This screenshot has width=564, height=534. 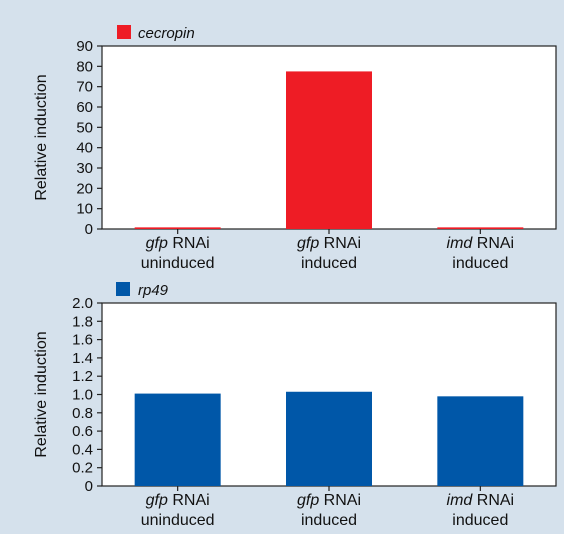 What do you see at coordinates (84, 127) in the screenshot?
I see `y-tick-label: 50` at bounding box center [84, 127].